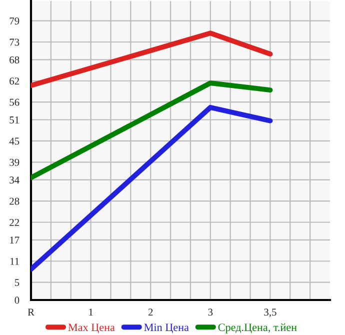  I want to click on legend-label: Сред.Цена, т.йен, so click(257, 328).